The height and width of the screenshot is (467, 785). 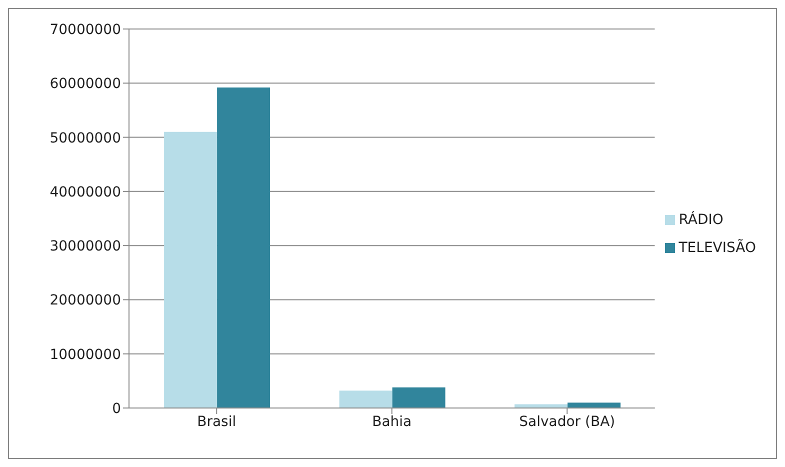 What do you see at coordinates (392, 422) in the screenshot?
I see `x-tick-label: Bahia` at bounding box center [392, 422].